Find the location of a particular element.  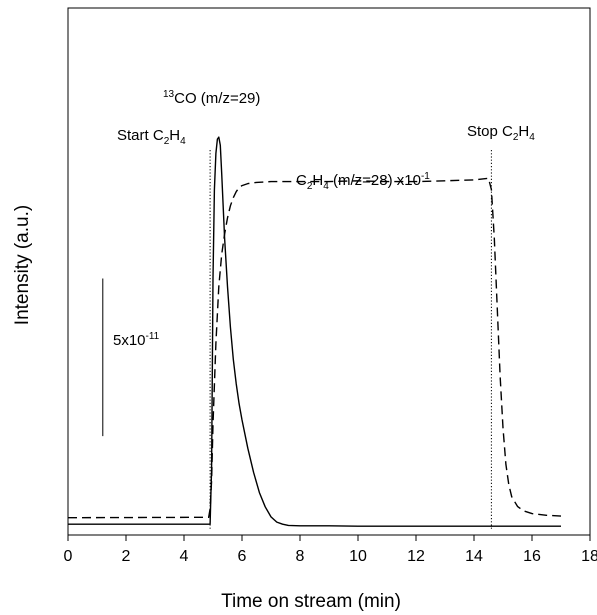

c2h4-label-b: H is located at coordinates (317, 180).